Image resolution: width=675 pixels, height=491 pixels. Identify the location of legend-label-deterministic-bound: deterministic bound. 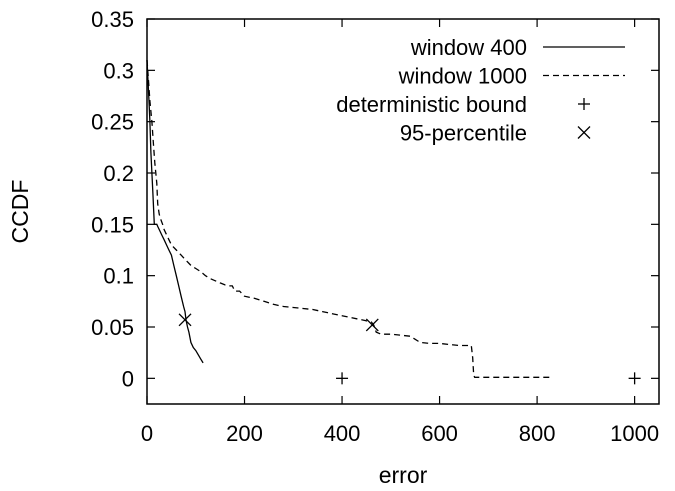
(431, 104).